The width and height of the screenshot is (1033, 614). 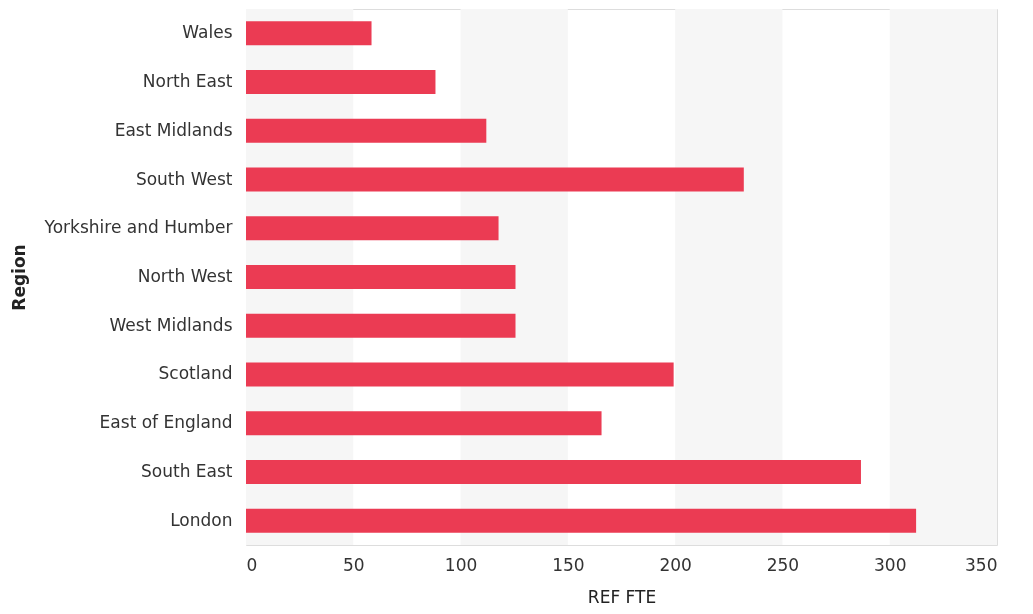 What do you see at coordinates (252, 564) in the screenshot?
I see `x-tick-label: 0` at bounding box center [252, 564].